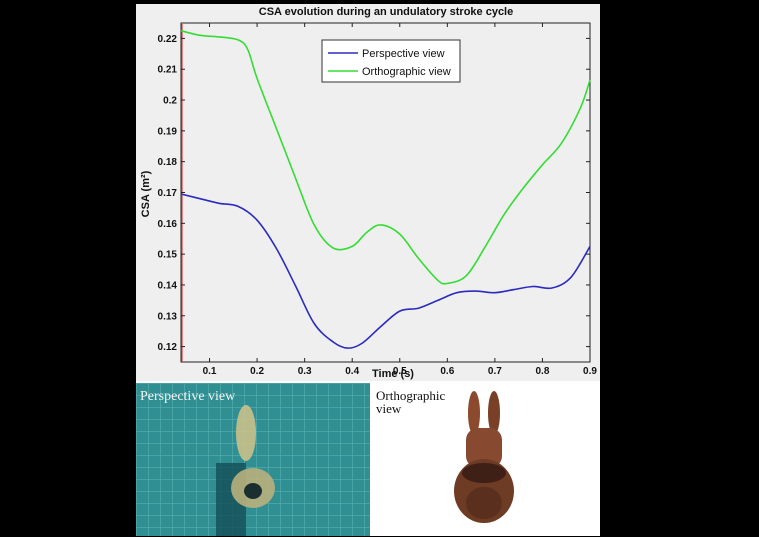  Describe the element at coordinates (542, 371) in the screenshot. I see `x-tick-label: 0.8` at that location.